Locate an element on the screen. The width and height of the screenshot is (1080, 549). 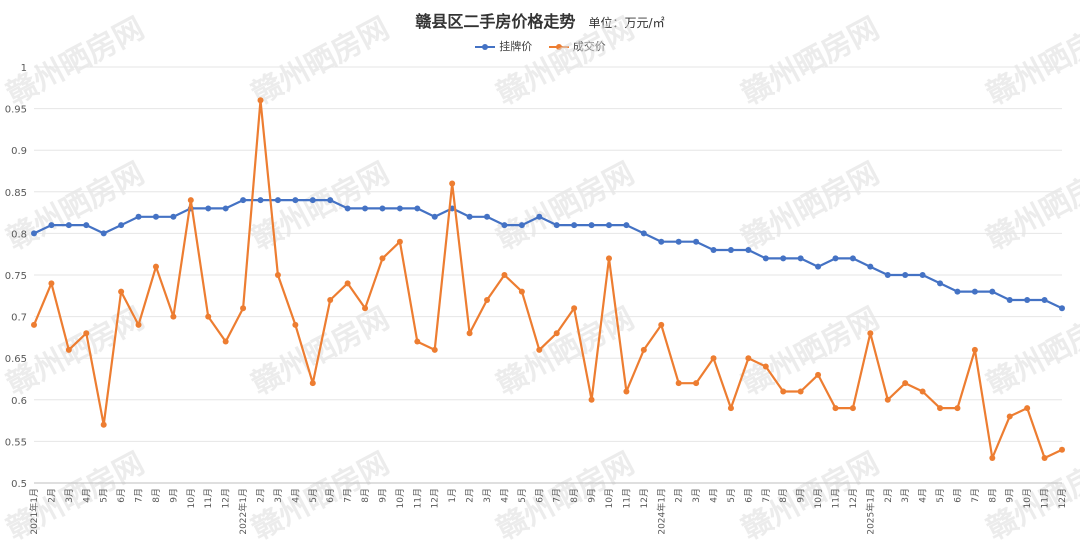
y-axis: 0.5 0.55 0.6 0.65 0.7 0.75 0.8 0.85 0.9 0.95 1 is located at coordinates (16, 276).